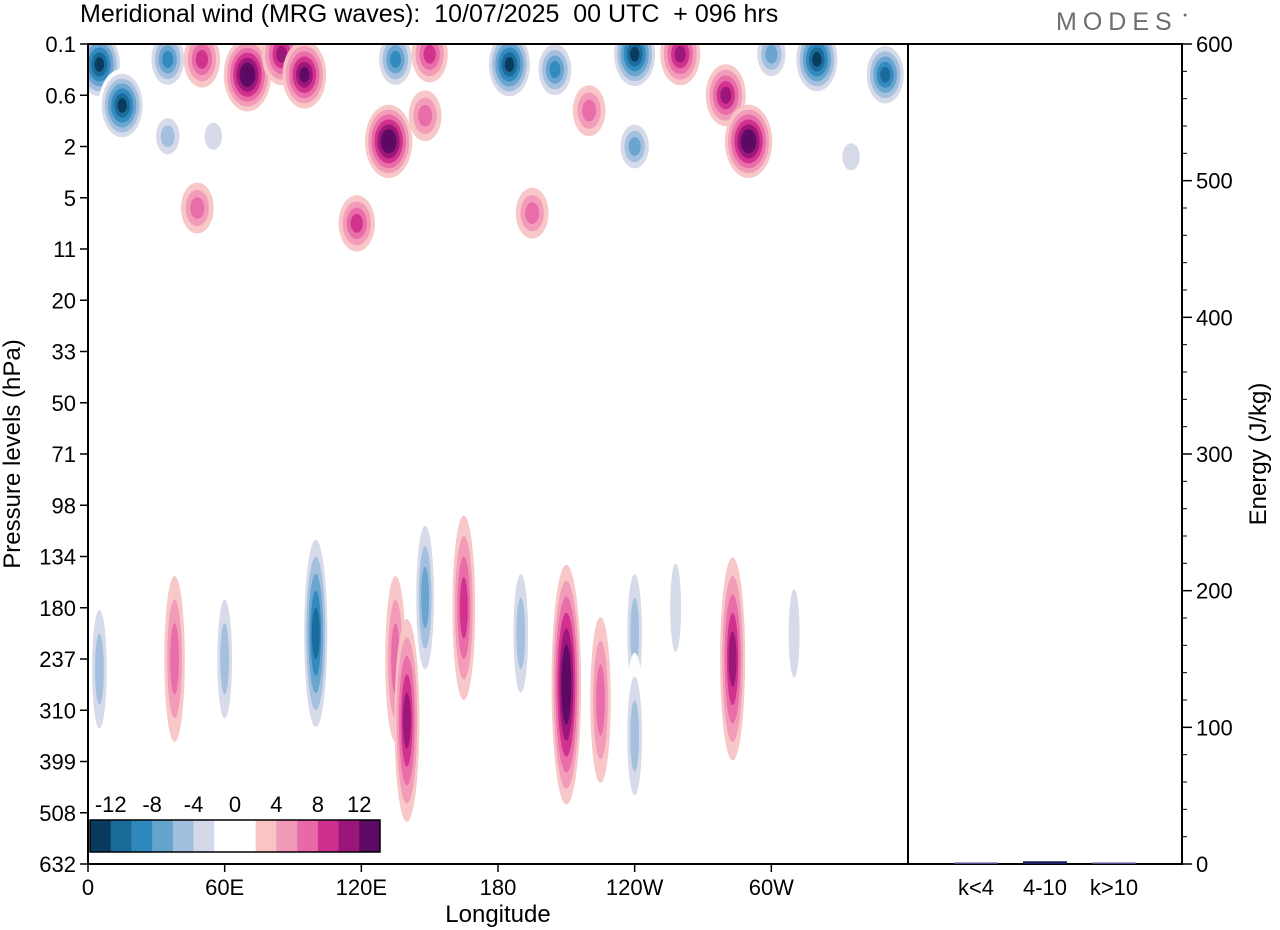 The height and width of the screenshot is (930, 1280). I want to click on x-tick-label: 60W, so click(771, 887).